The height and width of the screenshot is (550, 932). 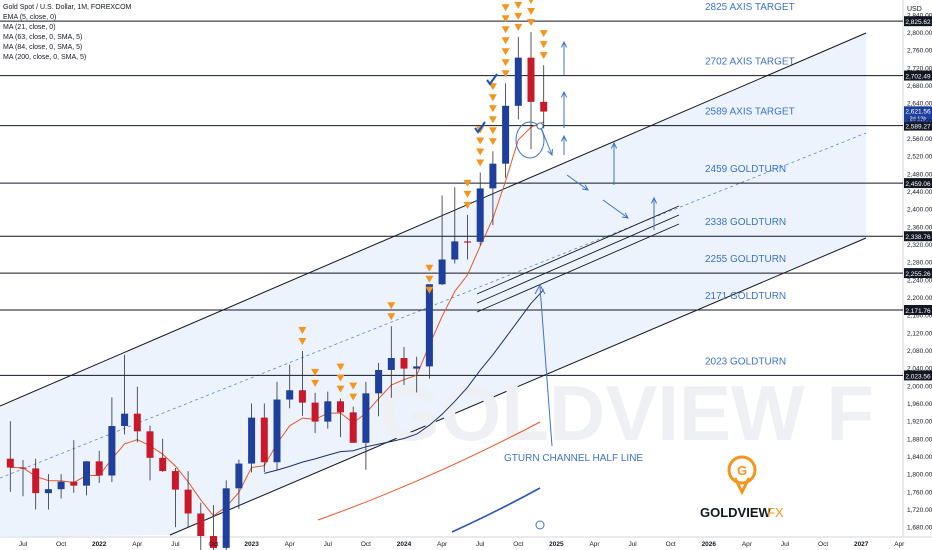 I want to click on y-tick-label-20: 2,480.00, so click(x=919, y=174).